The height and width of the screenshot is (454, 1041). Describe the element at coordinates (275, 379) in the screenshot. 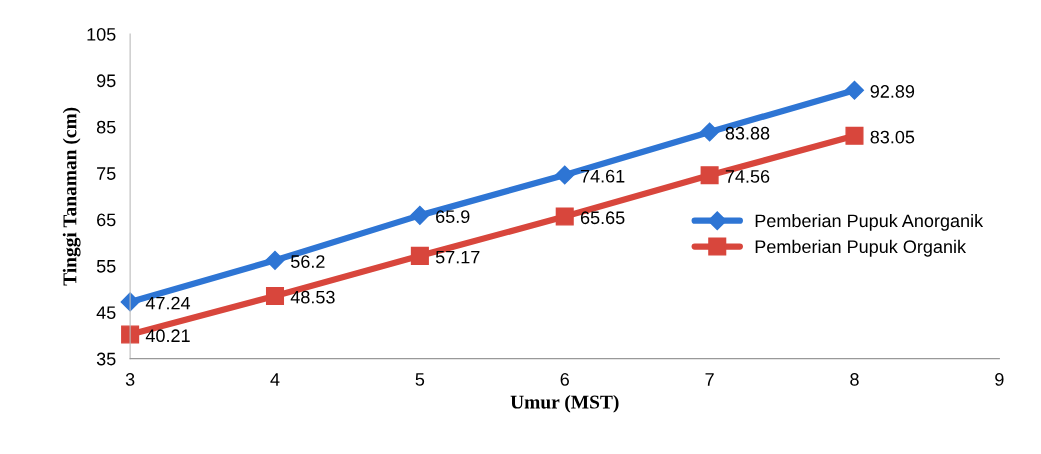

I see `x-tick-label: 4` at that location.